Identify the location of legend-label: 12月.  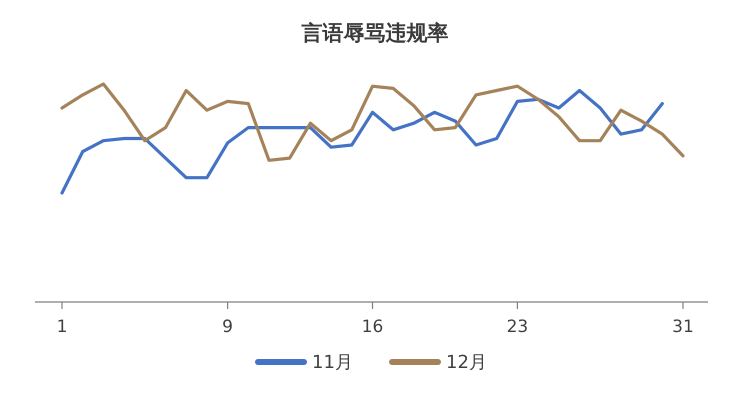
(466, 362).